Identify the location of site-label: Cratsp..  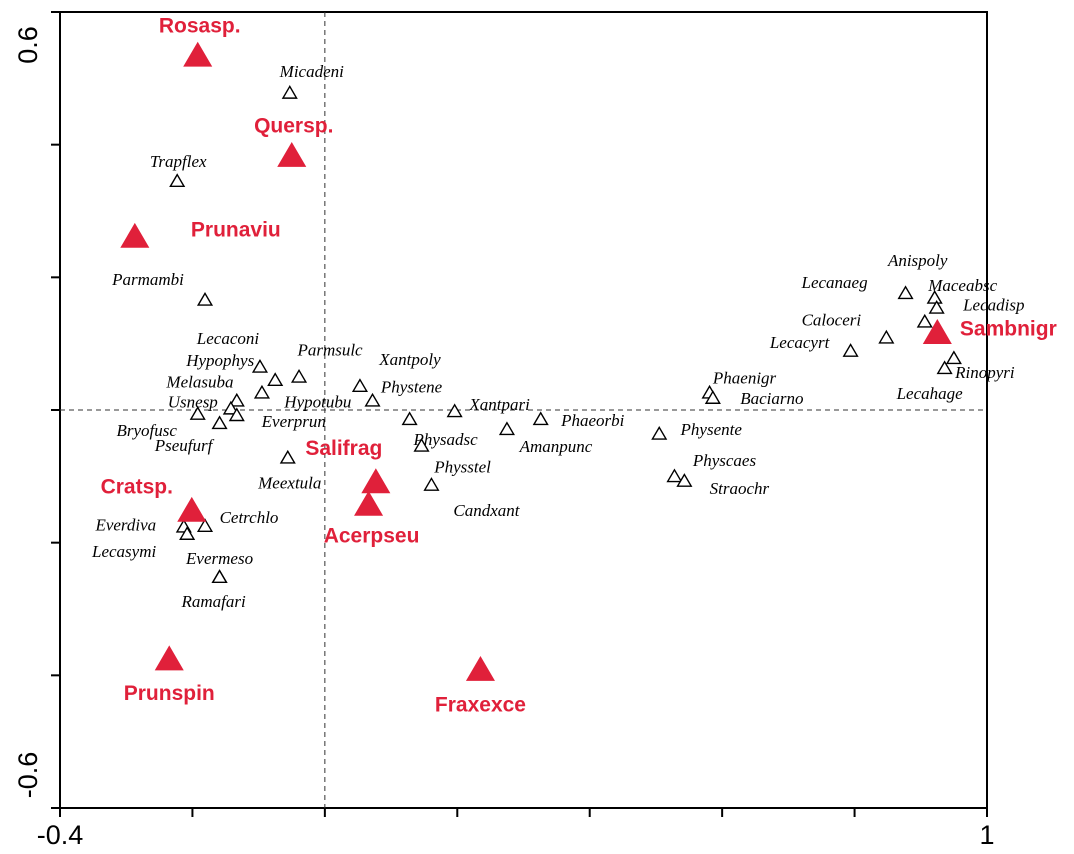
(137, 486).